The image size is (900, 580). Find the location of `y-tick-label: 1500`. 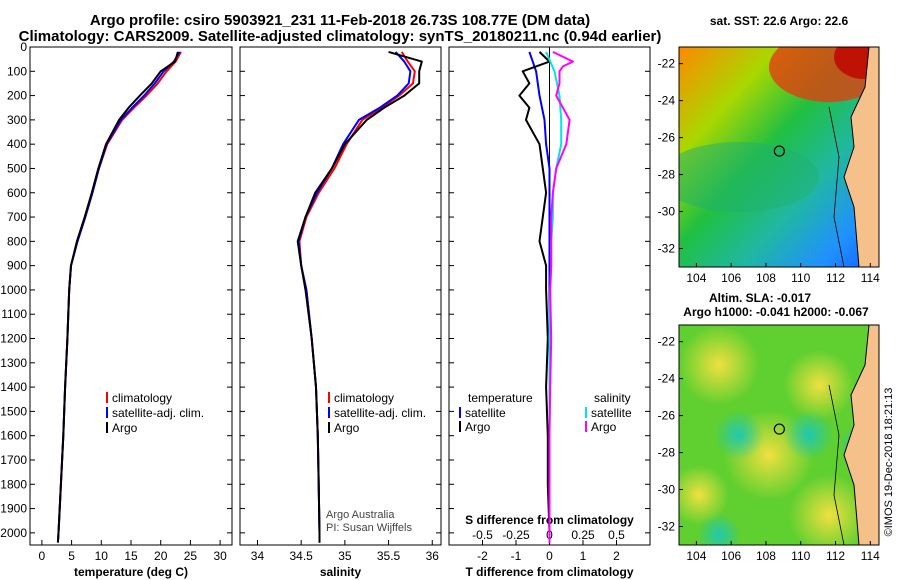

y-tick-label: 1500 is located at coordinates (13, 411).